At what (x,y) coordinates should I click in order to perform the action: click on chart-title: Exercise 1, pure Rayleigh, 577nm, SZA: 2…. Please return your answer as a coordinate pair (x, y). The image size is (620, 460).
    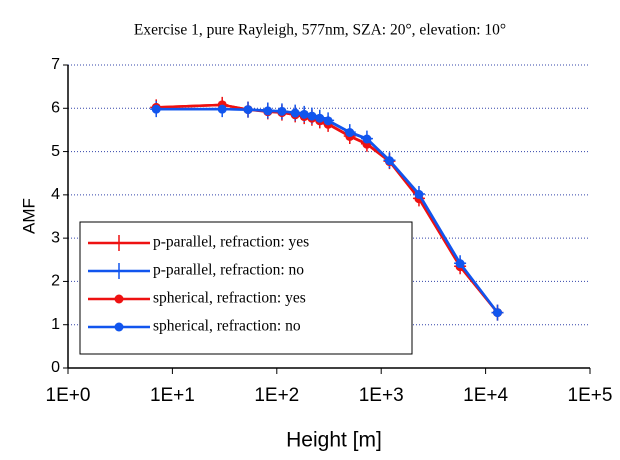
    Looking at the image, I should click on (320, 30).